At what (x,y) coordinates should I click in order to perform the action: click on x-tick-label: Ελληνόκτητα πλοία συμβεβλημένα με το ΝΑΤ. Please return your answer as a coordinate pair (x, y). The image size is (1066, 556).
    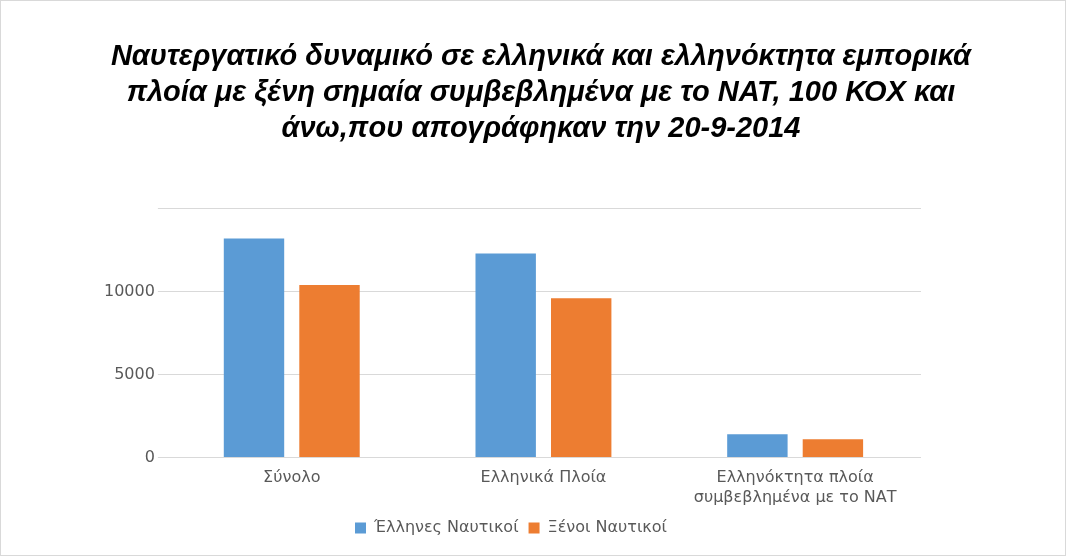
    Looking at the image, I should click on (795, 486).